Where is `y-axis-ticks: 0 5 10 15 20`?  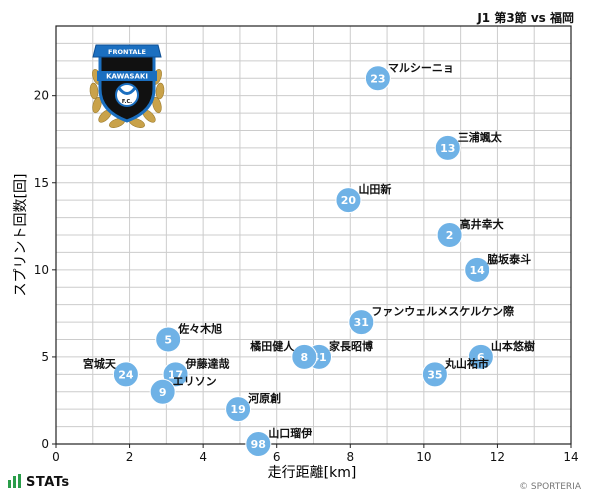
y-axis-ticks: 0 5 10 15 20 is located at coordinates (45, 270).